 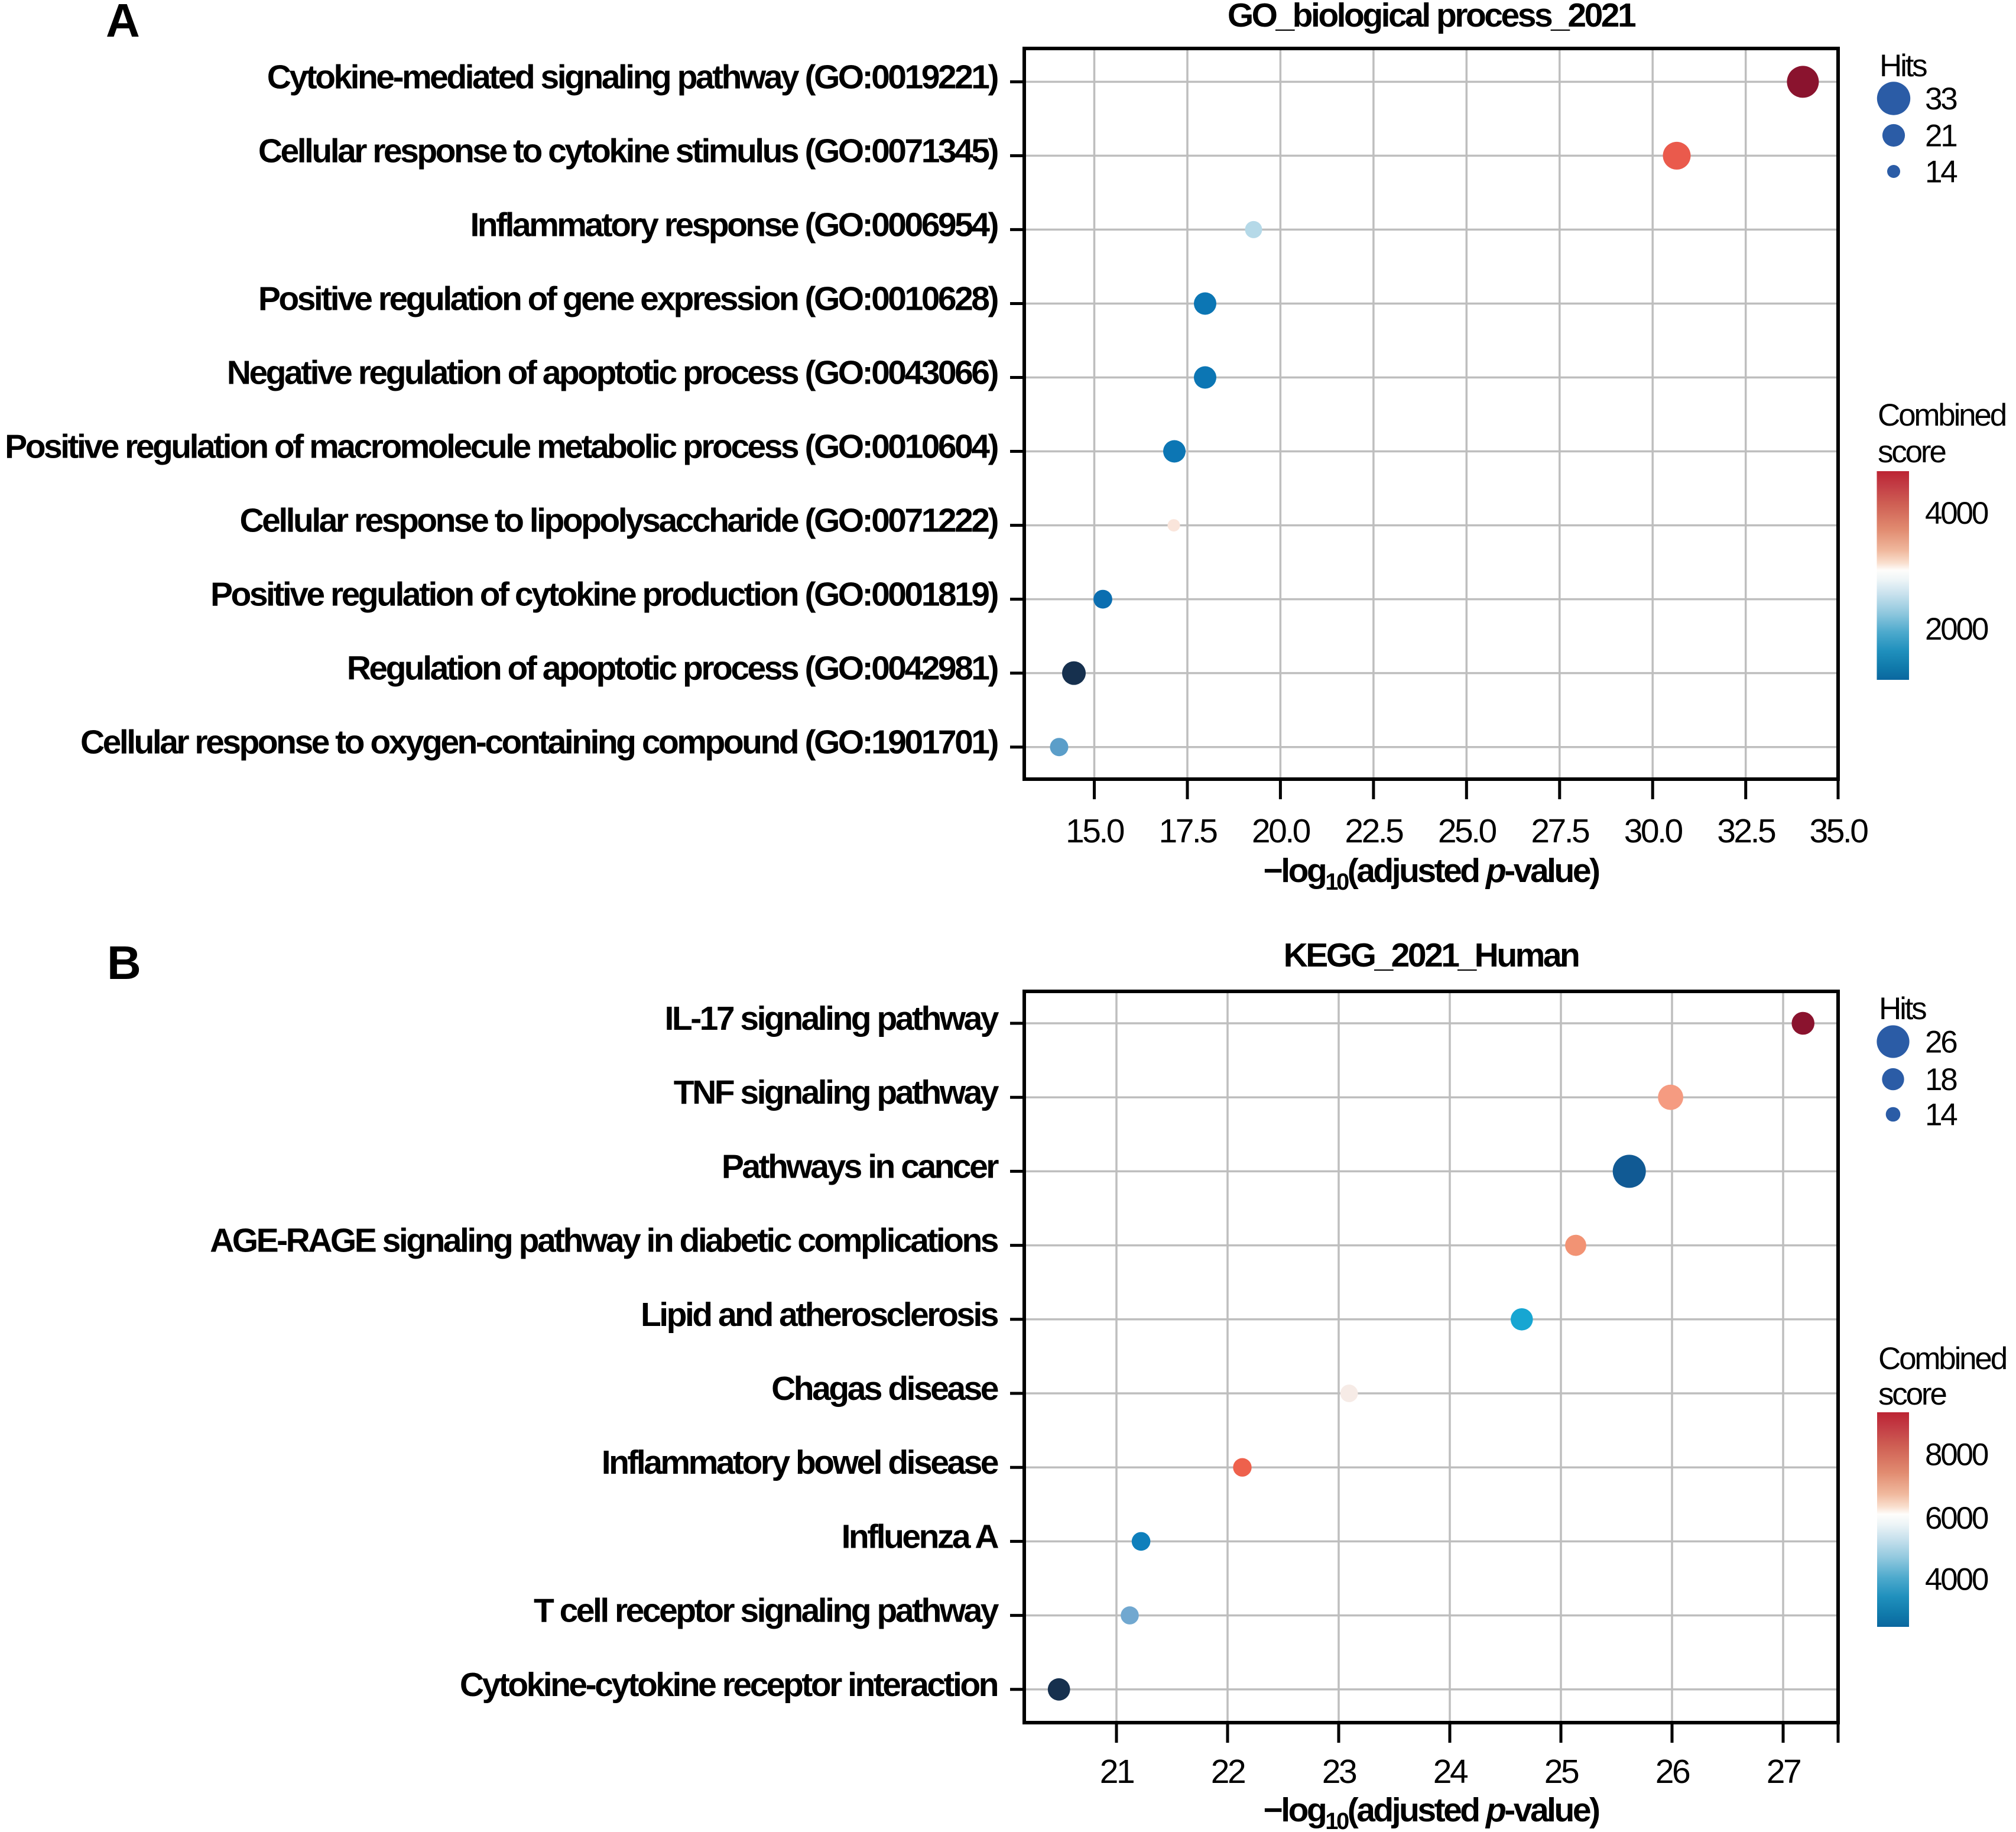 I want to click on svg-text: 35.0, so click(x=1839, y=831).